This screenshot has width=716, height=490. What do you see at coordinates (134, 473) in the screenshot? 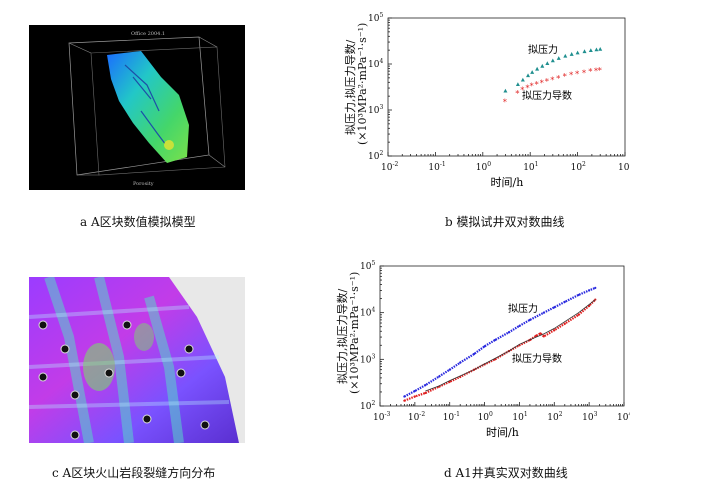
I see `caption-c: c A区块火山岩段裂缝方向分布` at bounding box center [134, 473].